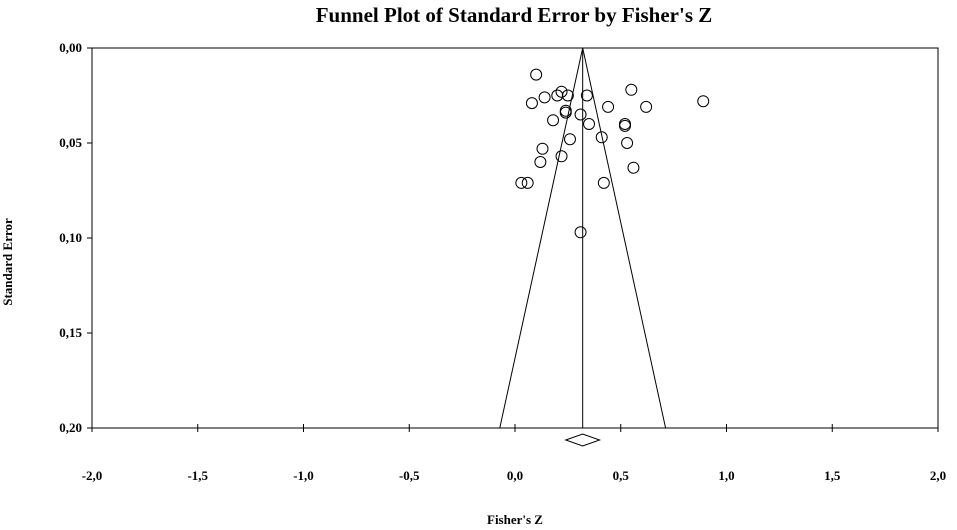 This screenshot has width=957, height=530. I want to click on summary-diamond-group, so click(583, 440).